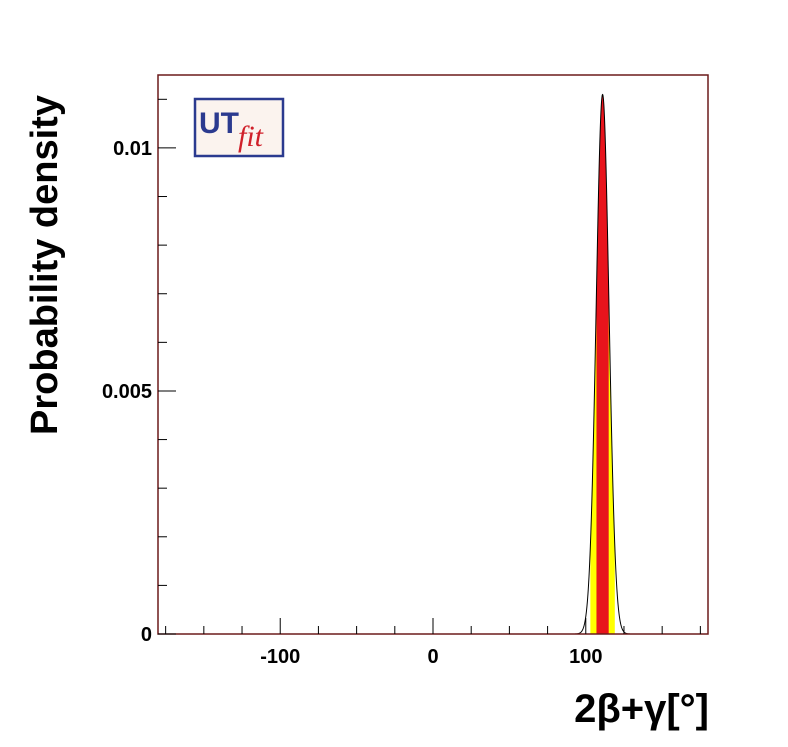 The image size is (788, 747). Describe the element at coordinates (45, 265) in the screenshot. I see `y-axis-title: Probability density` at that location.